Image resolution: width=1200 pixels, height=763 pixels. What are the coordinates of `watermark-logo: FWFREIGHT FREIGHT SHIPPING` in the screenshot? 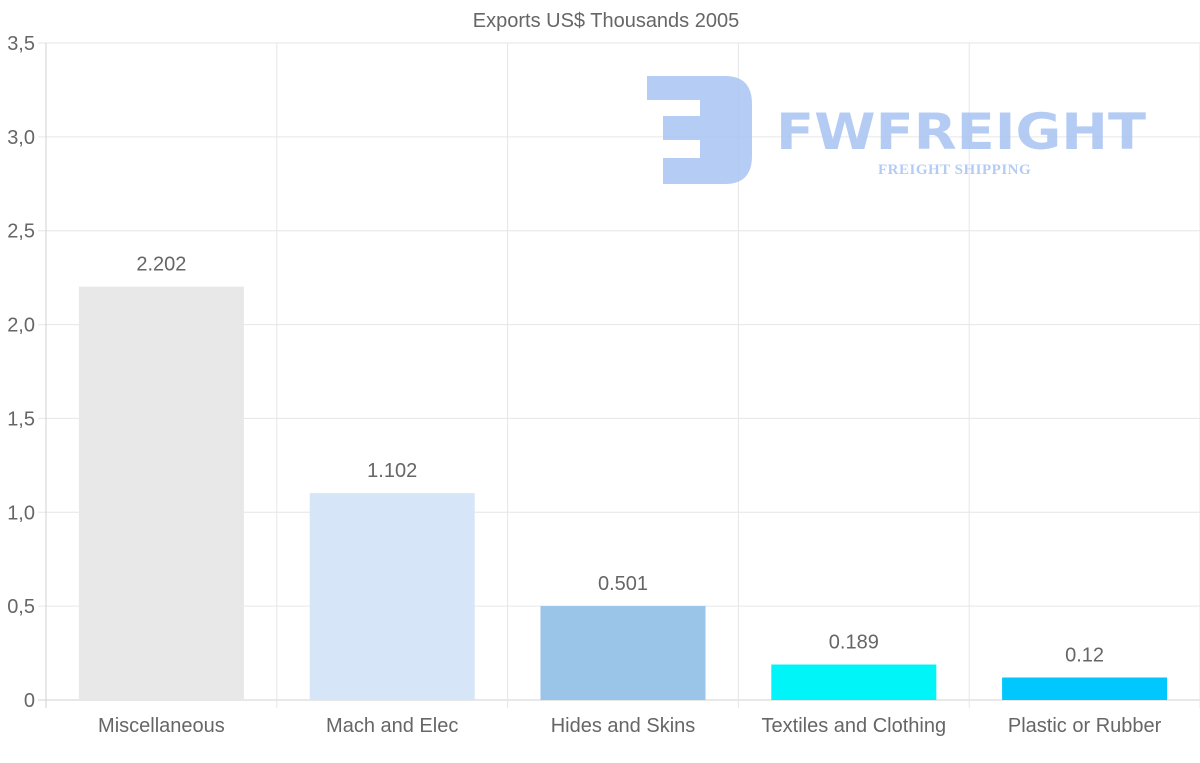 It's located at (896, 130).